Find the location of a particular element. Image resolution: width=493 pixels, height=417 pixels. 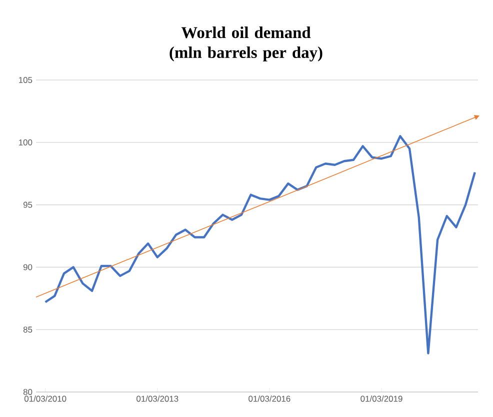

y-tick-label: 95 is located at coordinates (27, 205).